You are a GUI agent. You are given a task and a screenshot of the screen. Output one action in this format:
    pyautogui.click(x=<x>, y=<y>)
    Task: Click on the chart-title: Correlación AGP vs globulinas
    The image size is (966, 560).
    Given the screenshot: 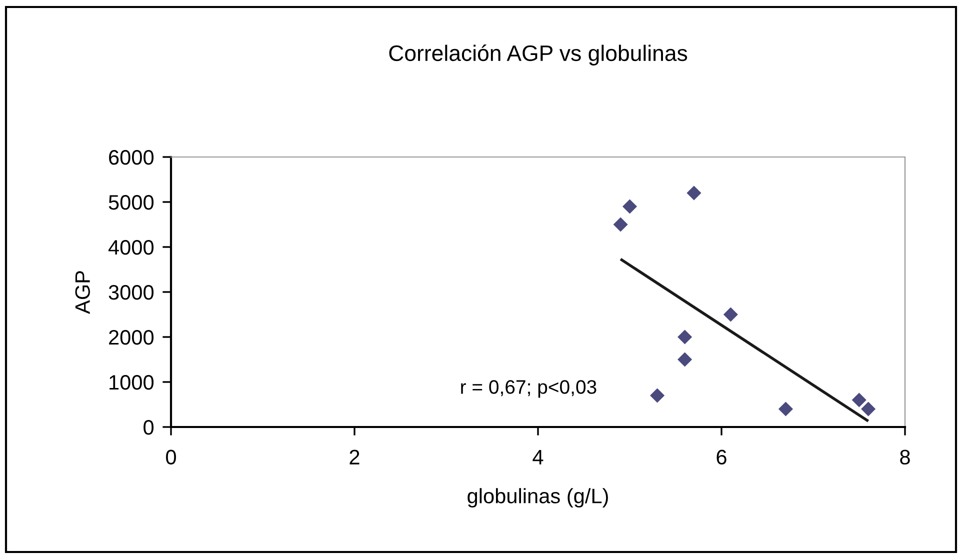 What is the action you would take?
    pyautogui.click(x=538, y=55)
    